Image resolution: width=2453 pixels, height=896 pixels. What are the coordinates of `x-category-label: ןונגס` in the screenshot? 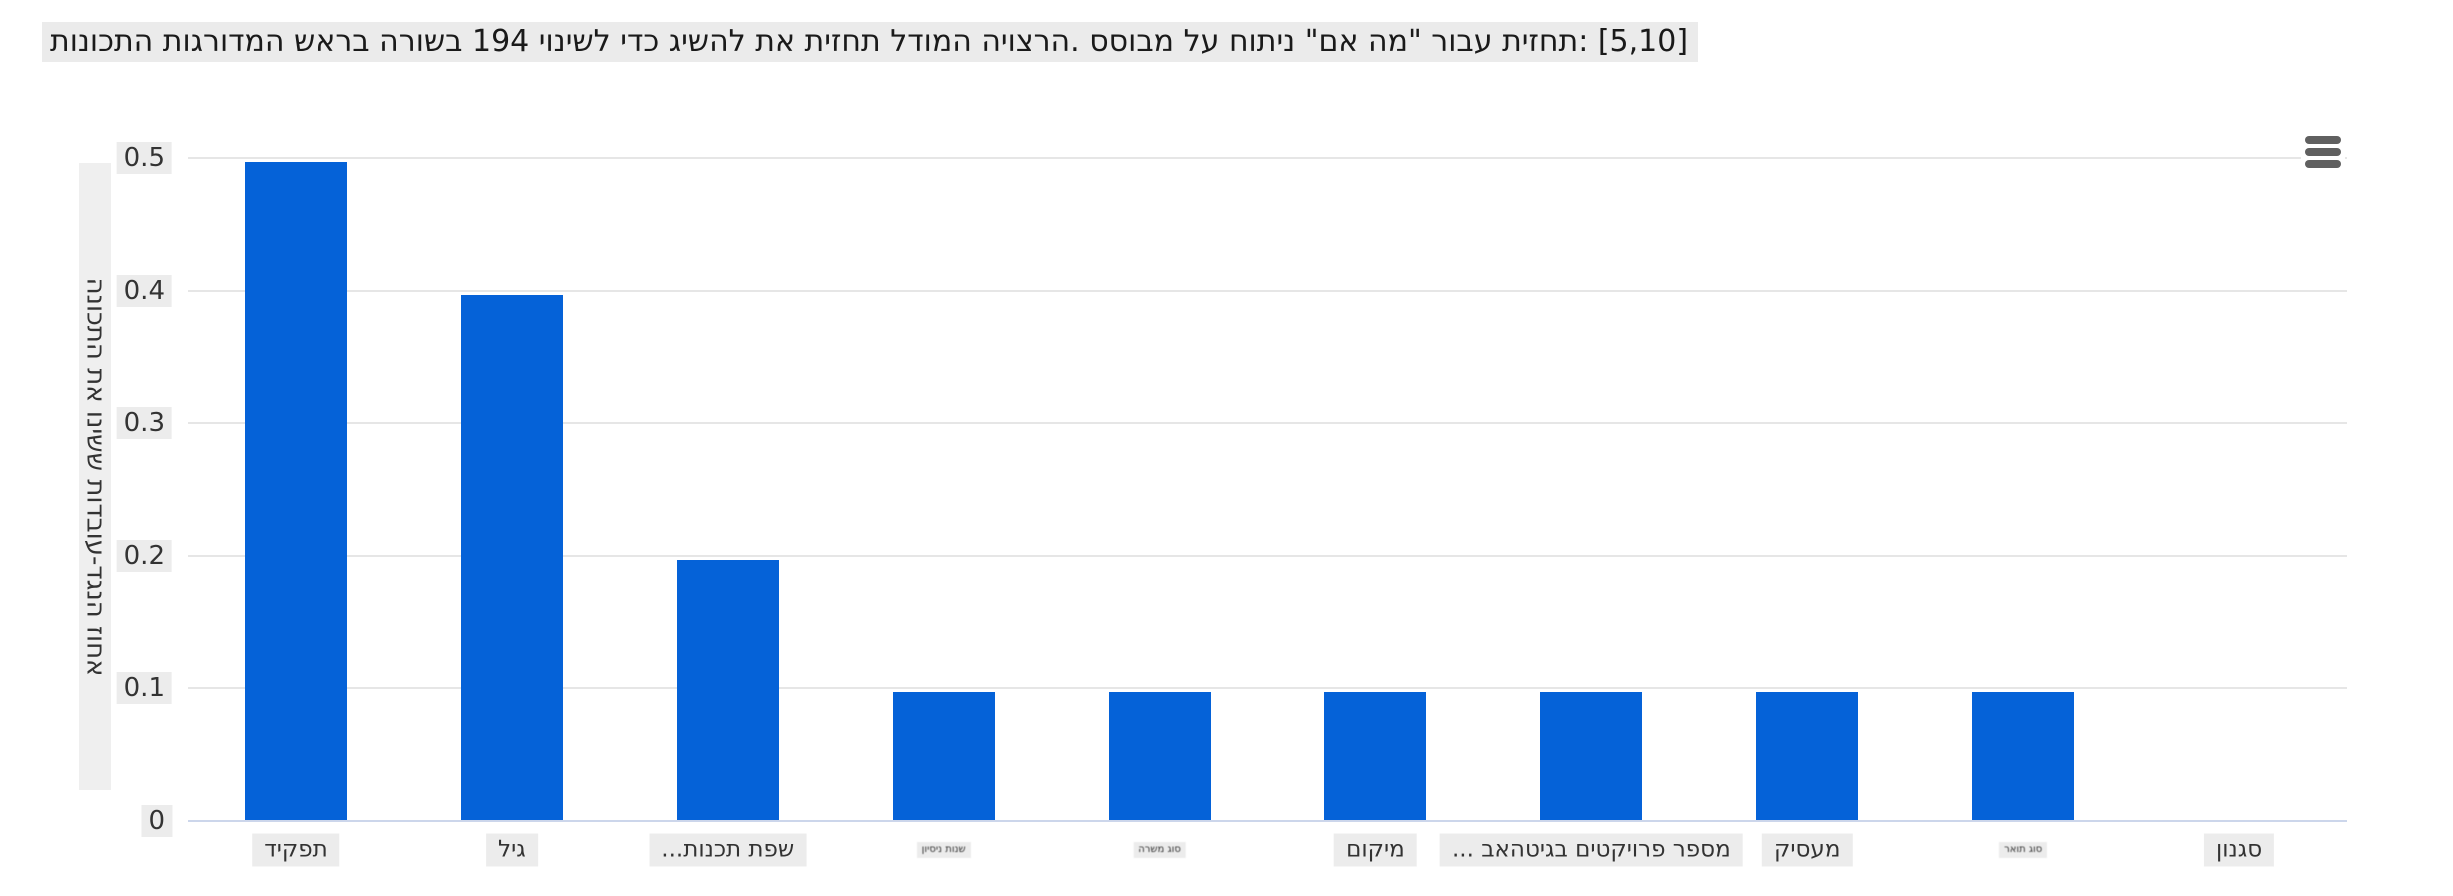 It's located at (2239, 850).